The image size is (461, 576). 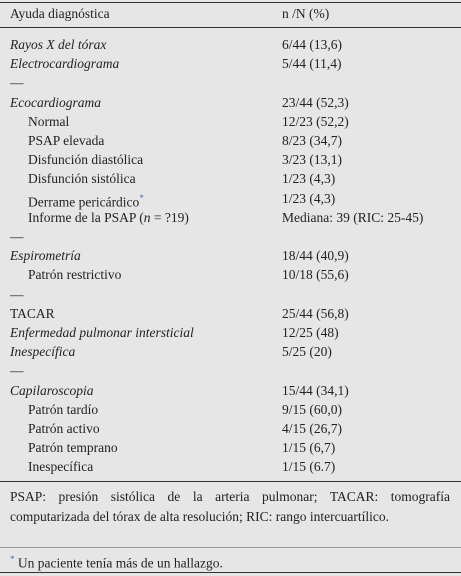 What do you see at coordinates (353, 217) in the screenshot?
I see `row-value: Mediana: 39 (RIC: 25-45)` at bounding box center [353, 217].